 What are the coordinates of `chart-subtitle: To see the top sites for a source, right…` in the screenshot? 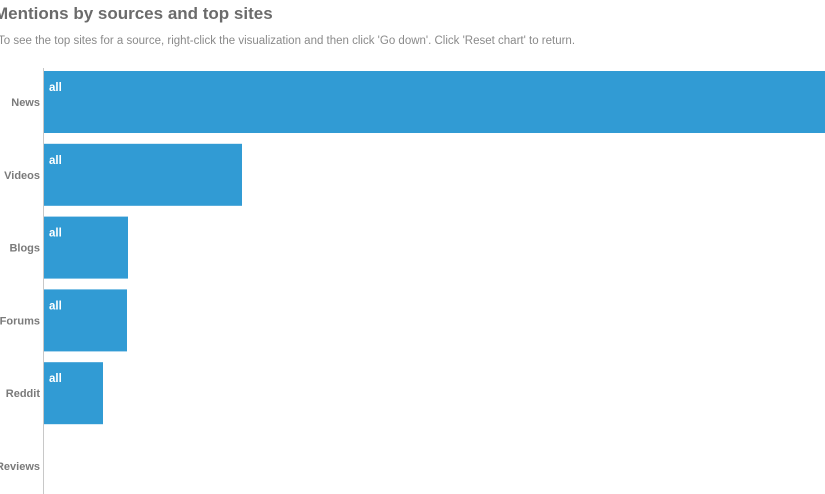 It's located at (288, 41).